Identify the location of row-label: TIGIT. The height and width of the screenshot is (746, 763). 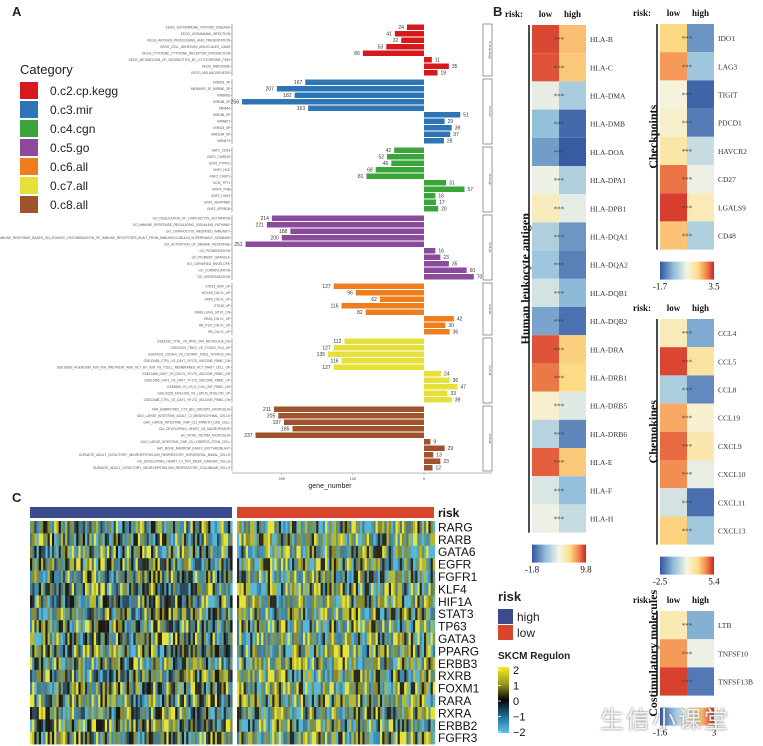
(728, 95).